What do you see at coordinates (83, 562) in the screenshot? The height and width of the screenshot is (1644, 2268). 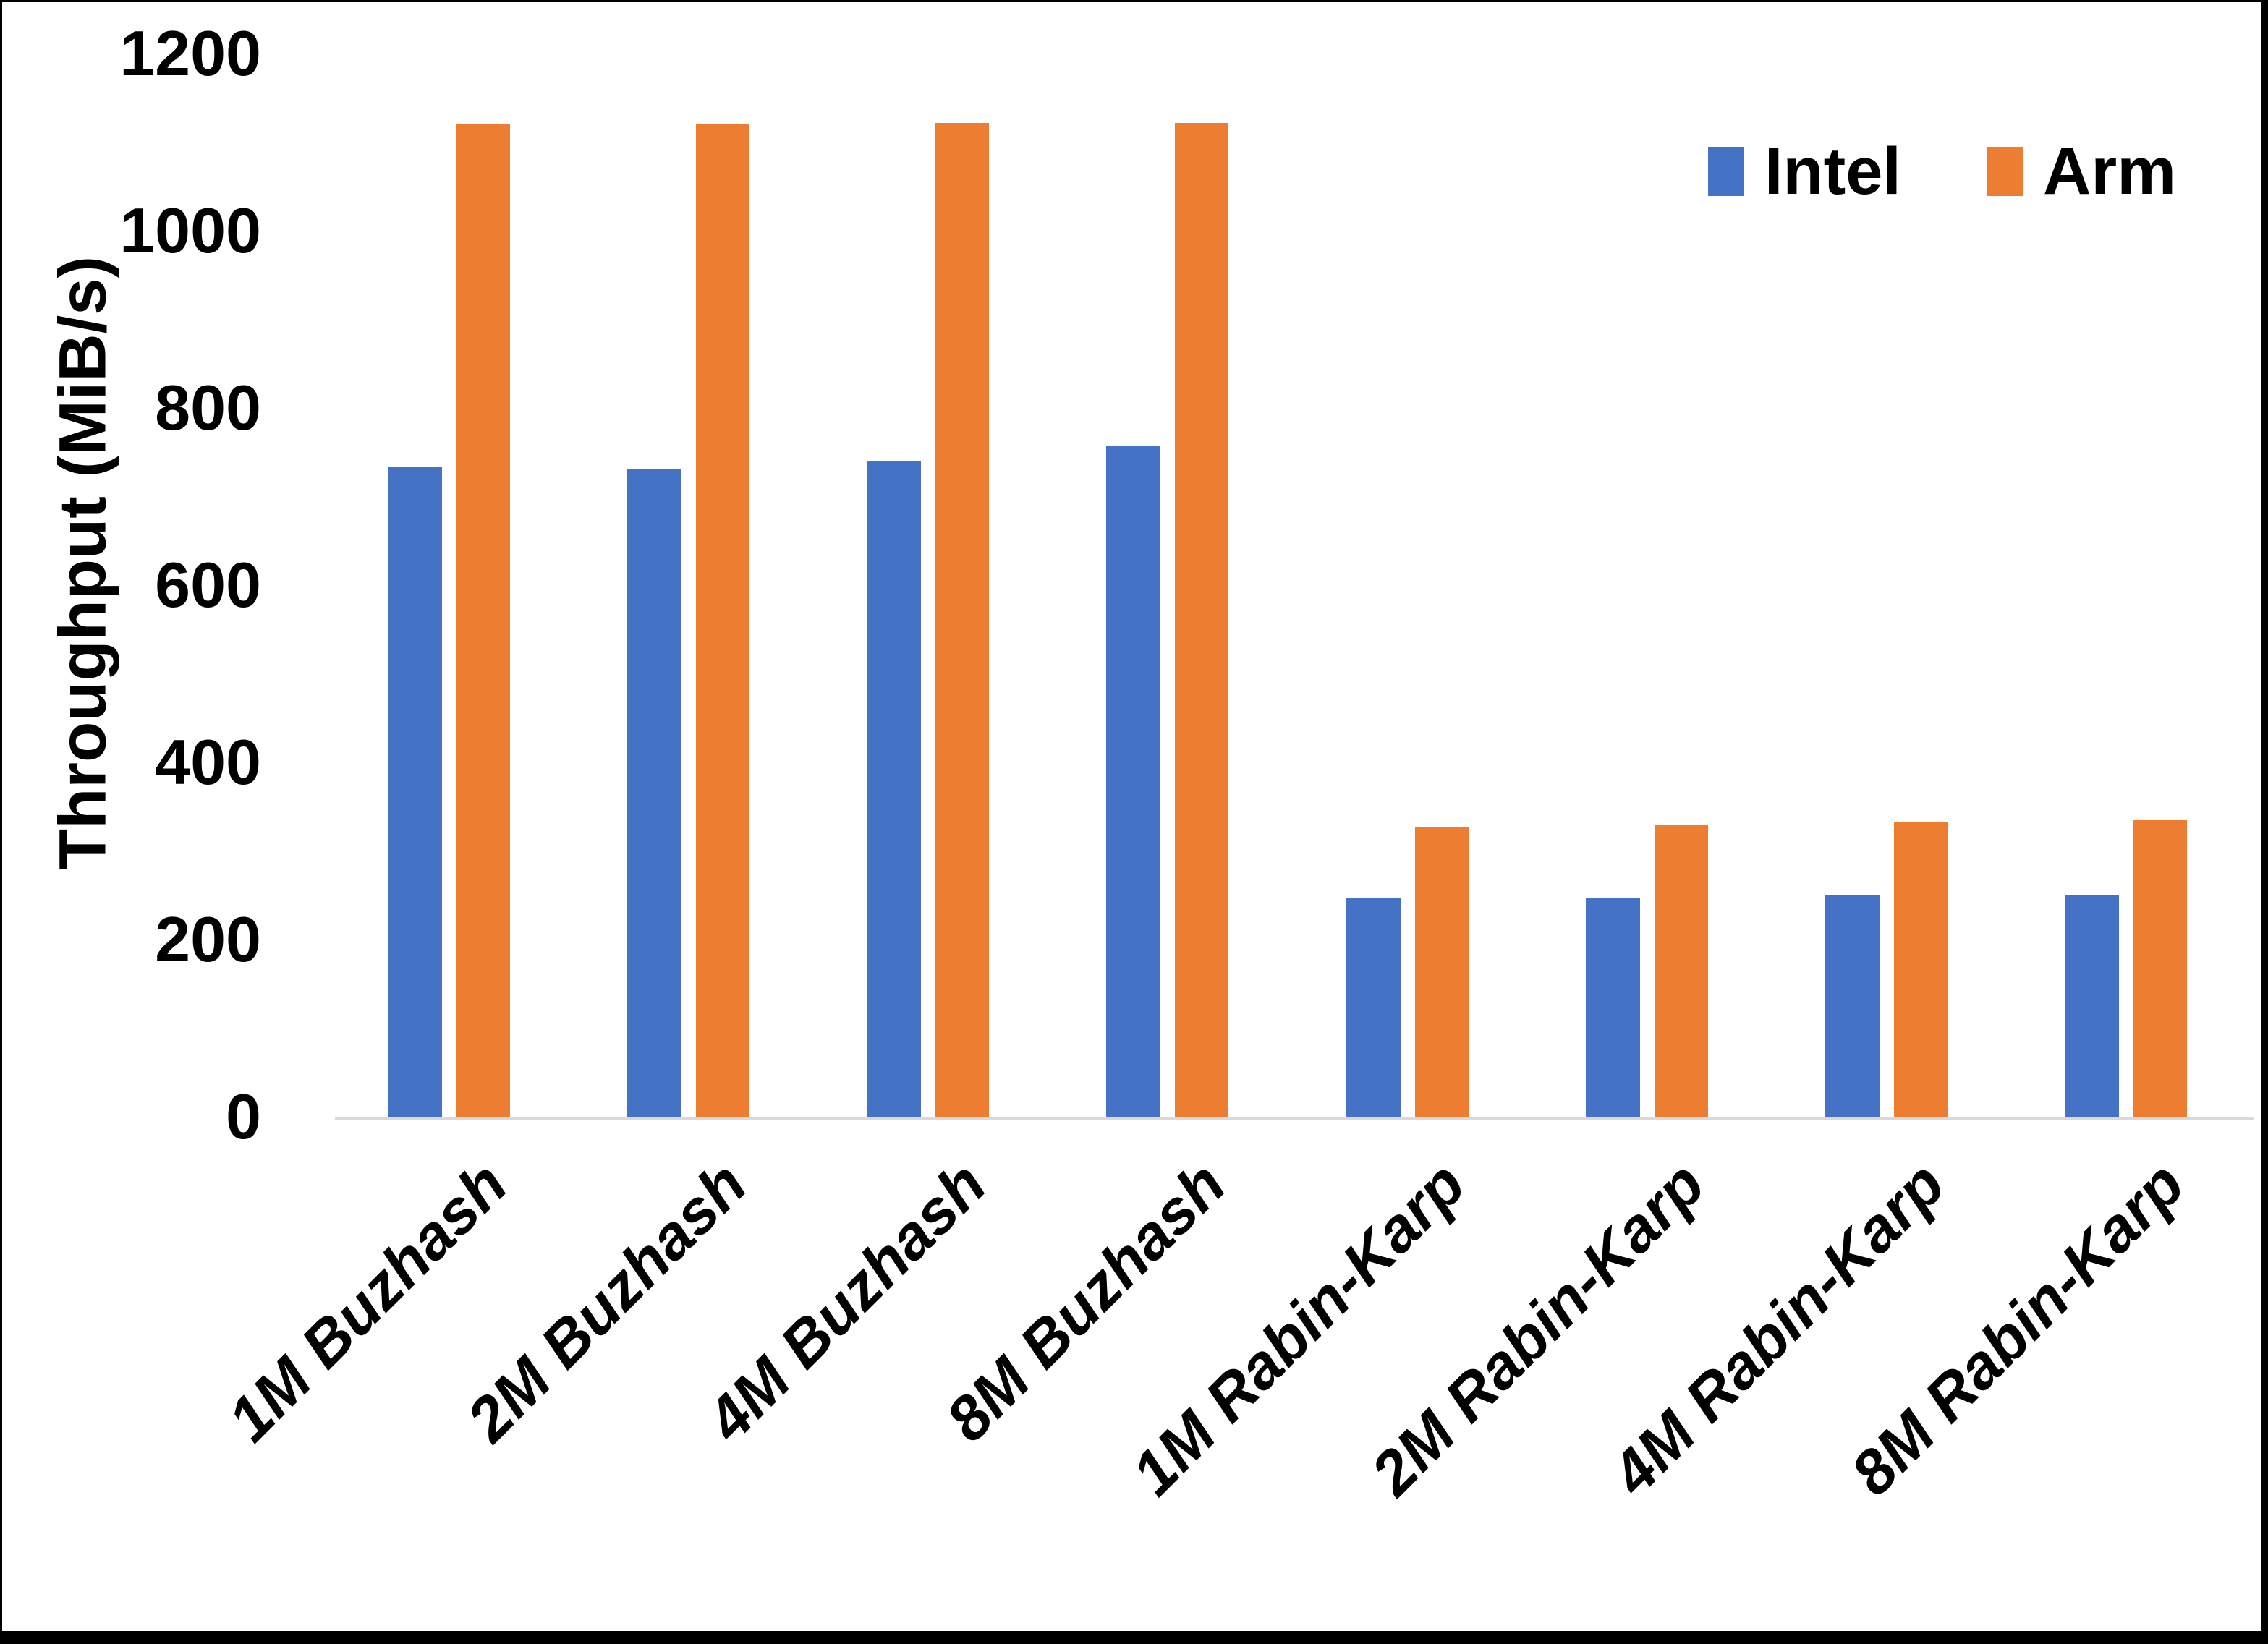 I see `y-axis-title: Throughput (MiB/s)` at bounding box center [83, 562].